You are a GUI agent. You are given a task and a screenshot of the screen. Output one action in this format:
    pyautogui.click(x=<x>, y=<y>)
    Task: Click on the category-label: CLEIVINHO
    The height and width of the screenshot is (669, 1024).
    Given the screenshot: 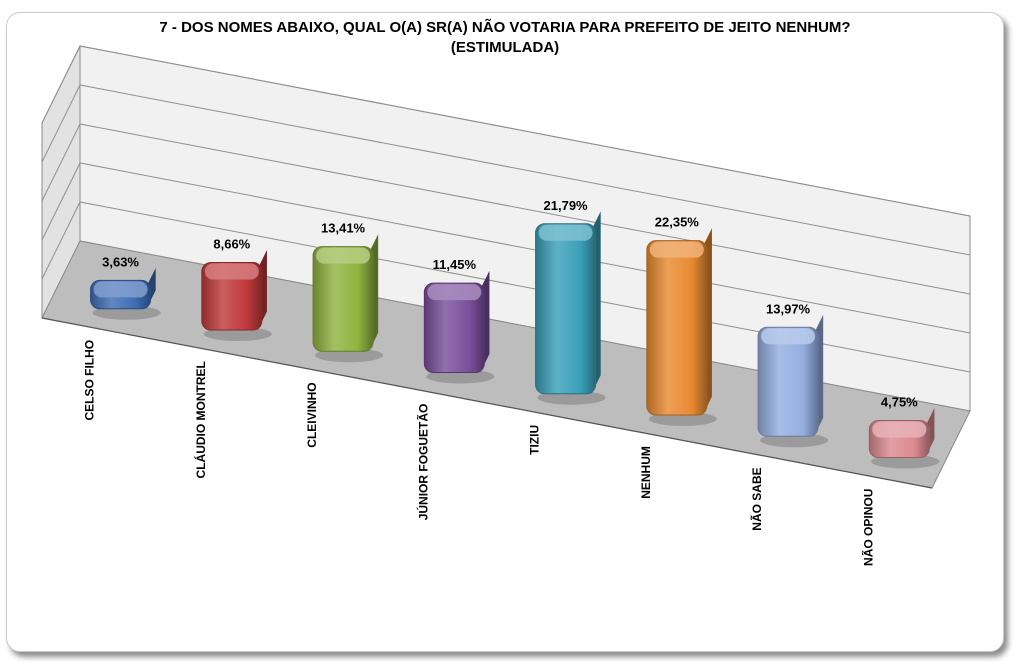 What is the action you would take?
    pyautogui.click(x=312, y=414)
    